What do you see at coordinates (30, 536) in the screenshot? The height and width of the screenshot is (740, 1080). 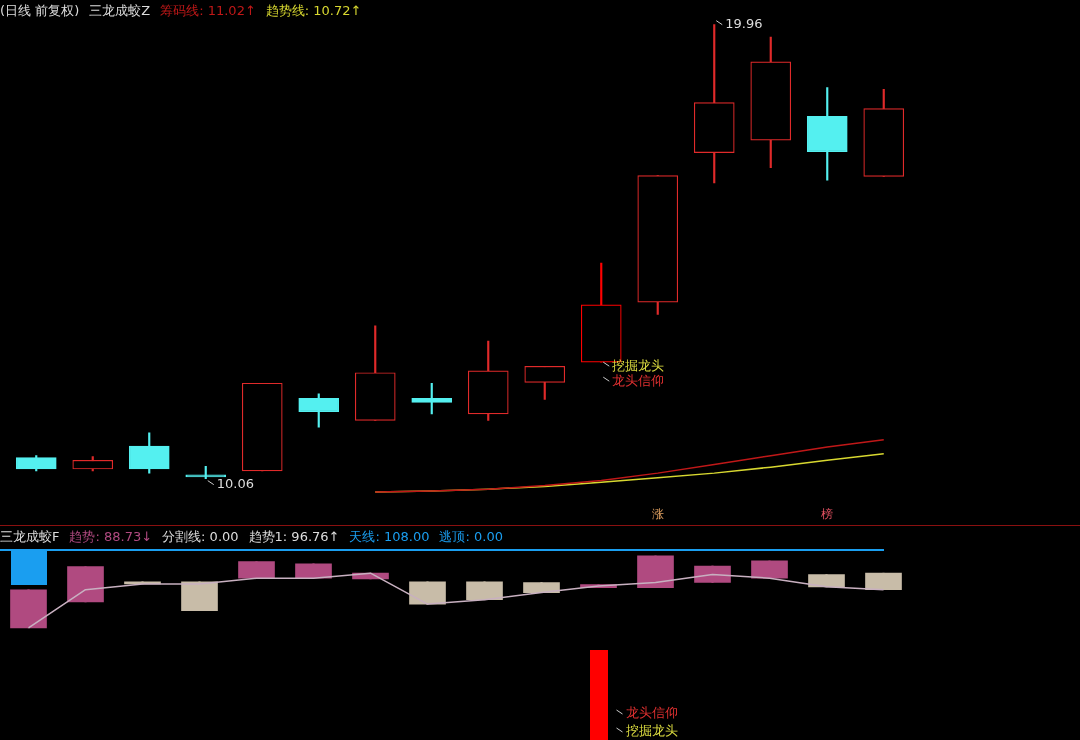 I see `chart-title: 三龙成蛟F` at bounding box center [30, 536].